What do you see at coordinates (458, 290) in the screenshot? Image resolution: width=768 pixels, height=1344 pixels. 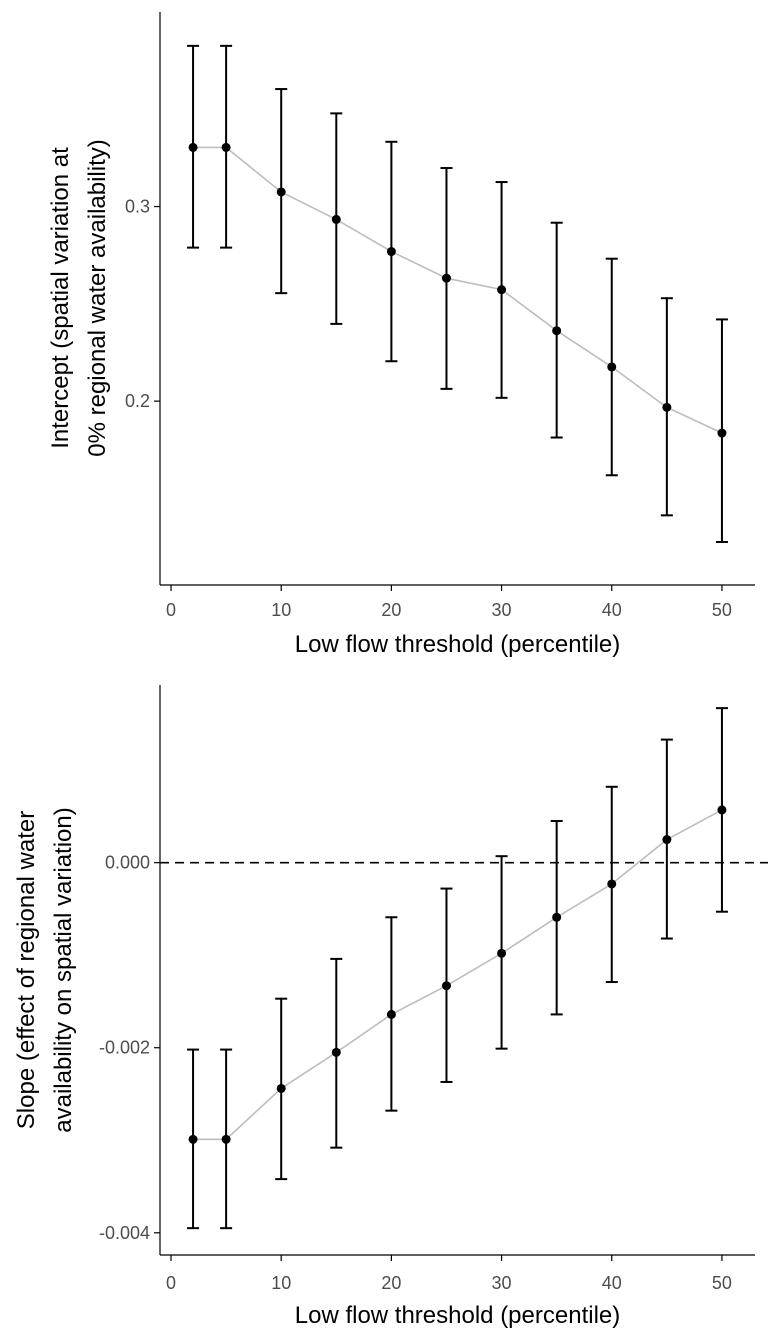 I see `series-line` at bounding box center [458, 290].